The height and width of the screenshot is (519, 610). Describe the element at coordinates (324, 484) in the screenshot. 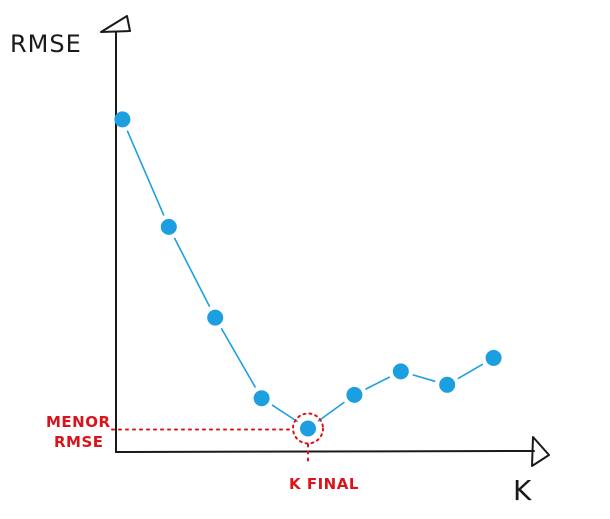

I see `k-final-label: K FINAL` at that location.